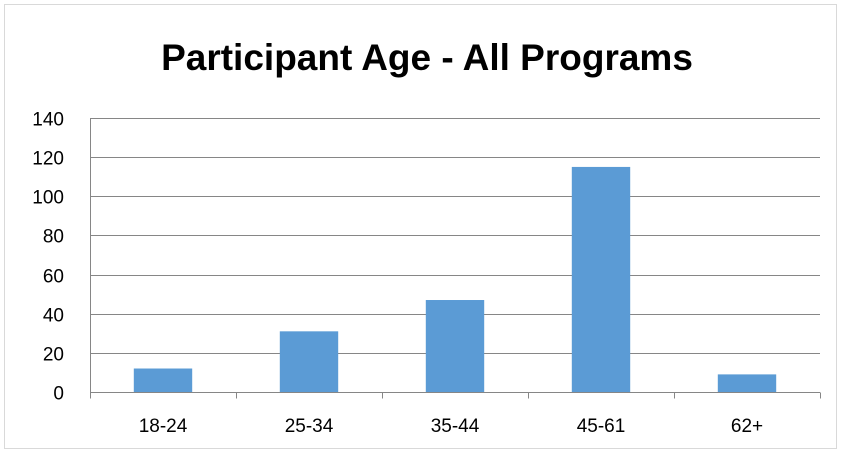  What do you see at coordinates (53, 316) in the screenshot?
I see `y-tick-label: 40` at bounding box center [53, 316].